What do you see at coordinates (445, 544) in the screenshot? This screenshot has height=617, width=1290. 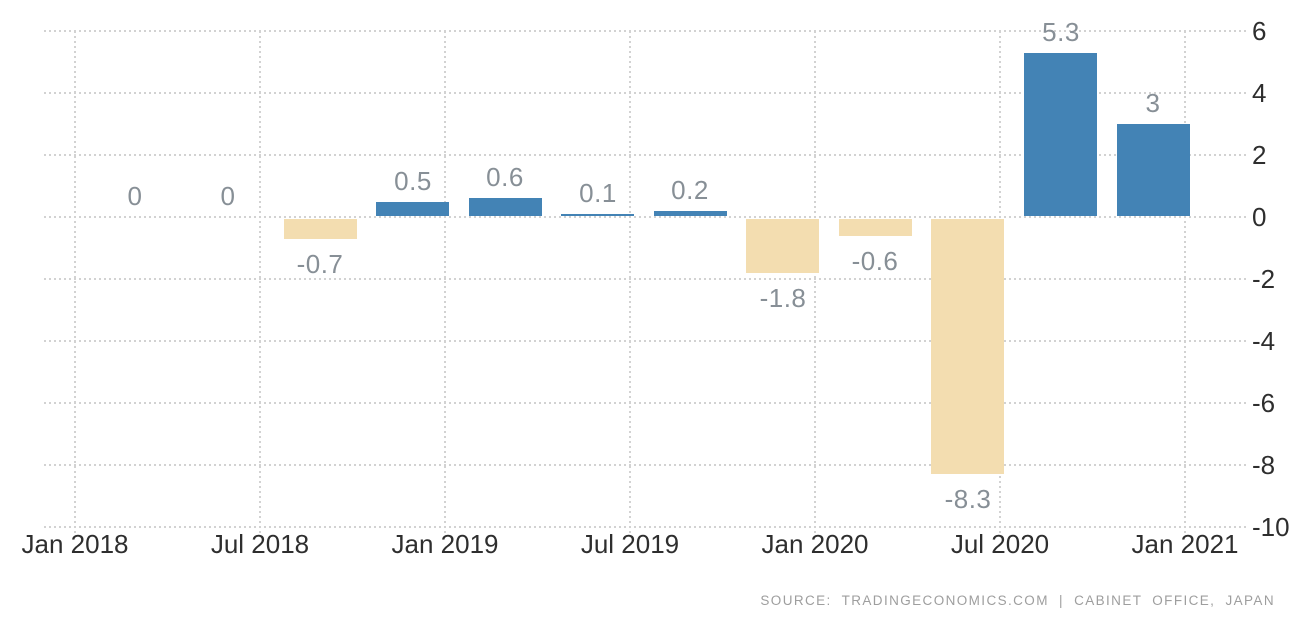 I see `x-axis-tick-label: Jan 2019` at bounding box center [445, 544].